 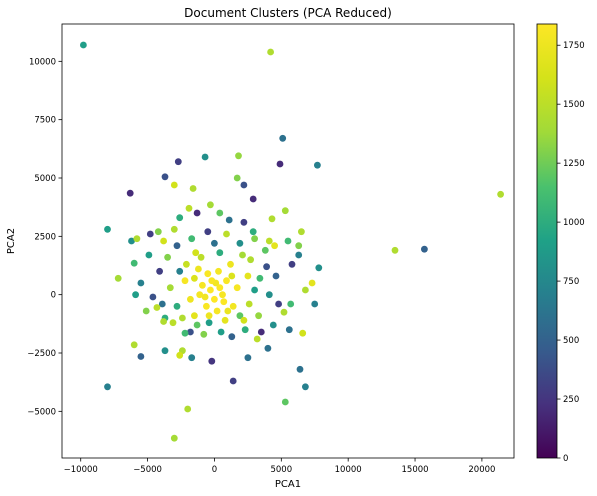 I want to click on y-tick-label: 7500, so click(x=45, y=121).